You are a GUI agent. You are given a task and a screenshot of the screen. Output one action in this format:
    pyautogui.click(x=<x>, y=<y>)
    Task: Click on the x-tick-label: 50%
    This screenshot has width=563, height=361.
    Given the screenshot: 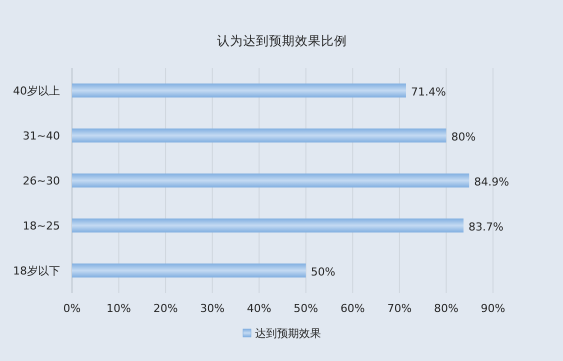 What is the action you would take?
    pyautogui.click(x=306, y=308)
    